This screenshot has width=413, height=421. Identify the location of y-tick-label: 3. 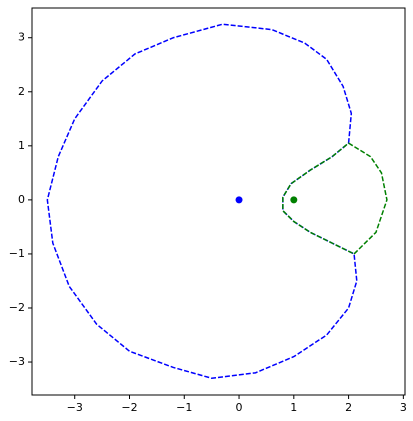
(21, 37).